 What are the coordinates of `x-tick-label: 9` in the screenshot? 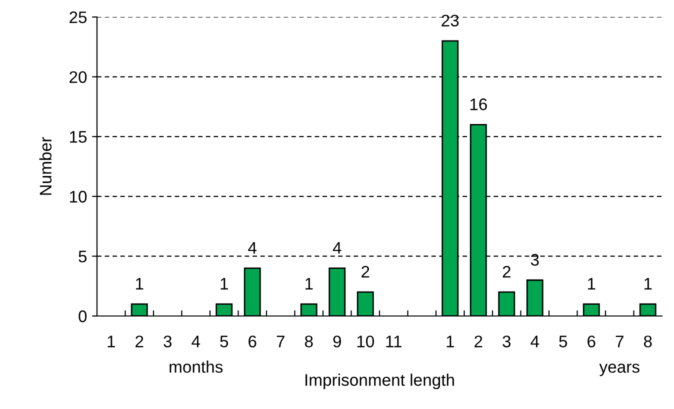 It's located at (337, 342).